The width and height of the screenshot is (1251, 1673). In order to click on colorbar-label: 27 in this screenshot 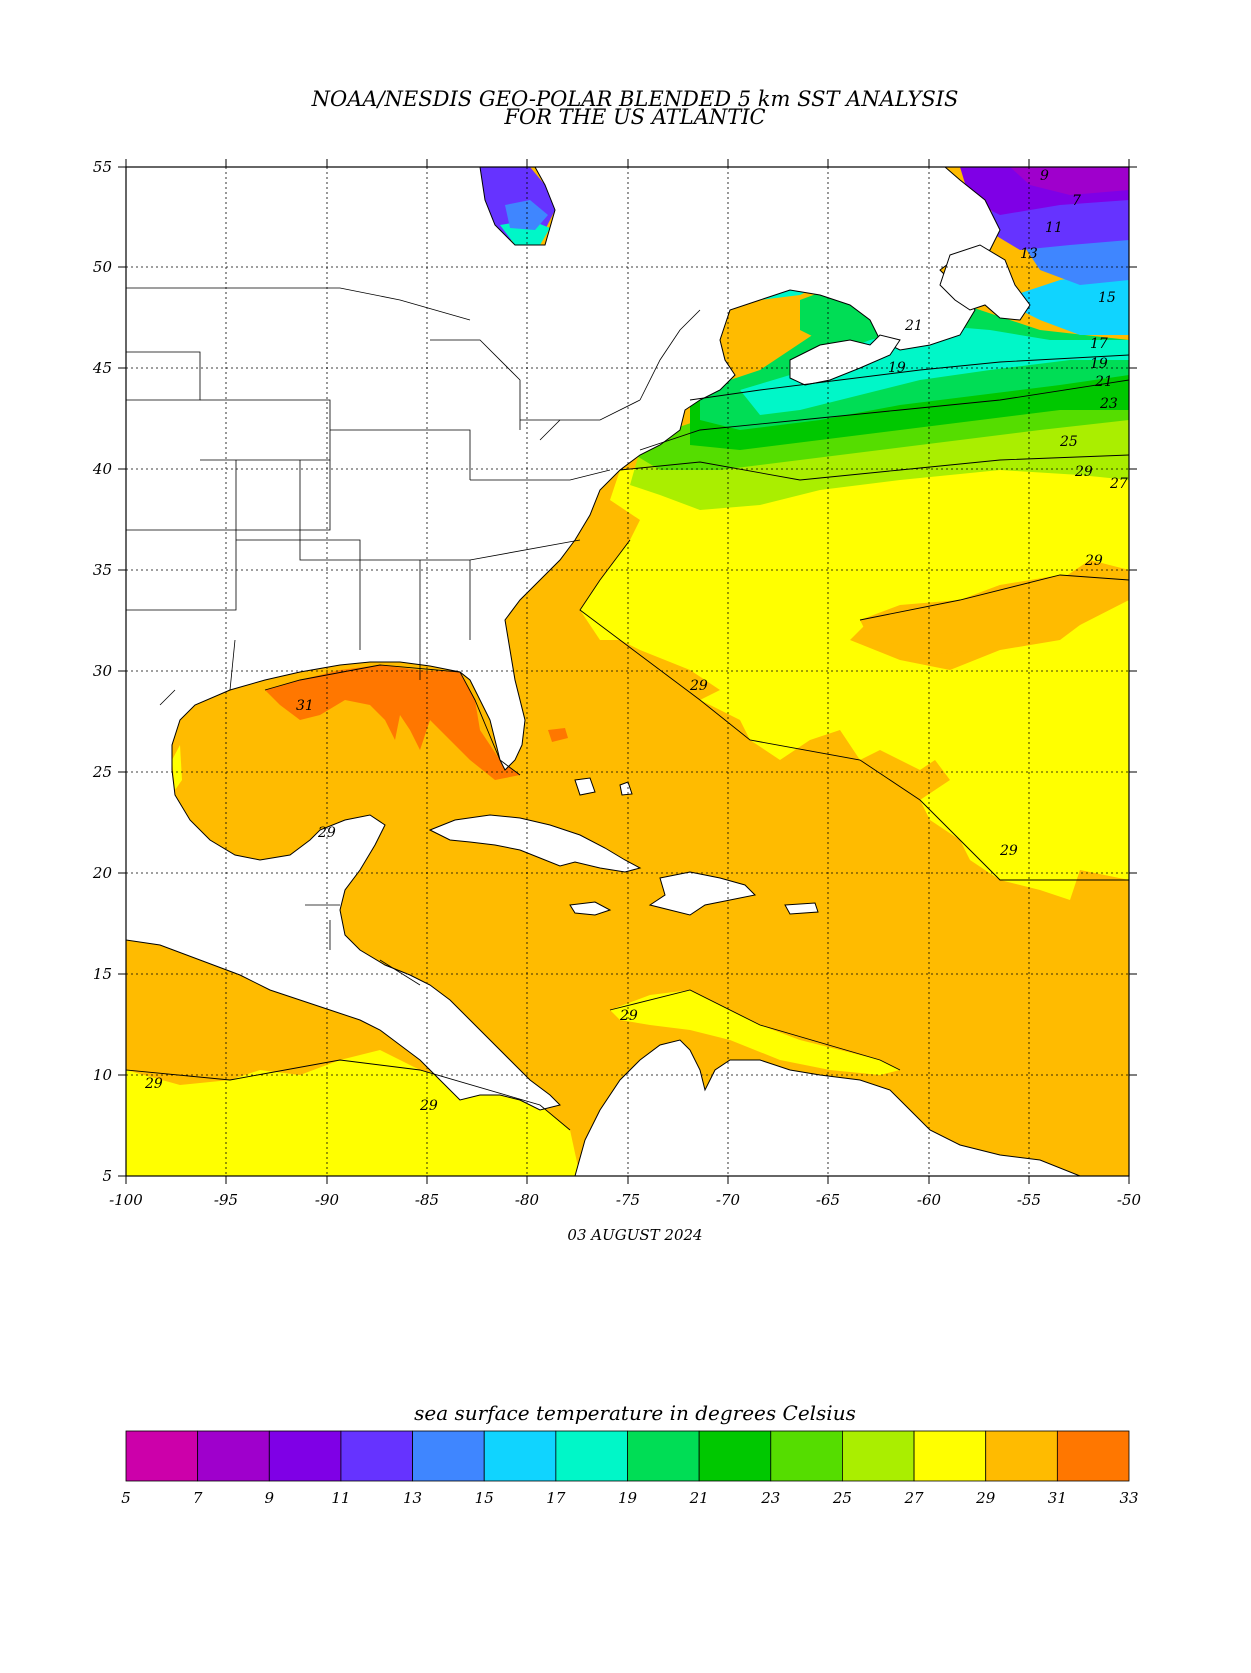, I will do `click(914, 1498)`.